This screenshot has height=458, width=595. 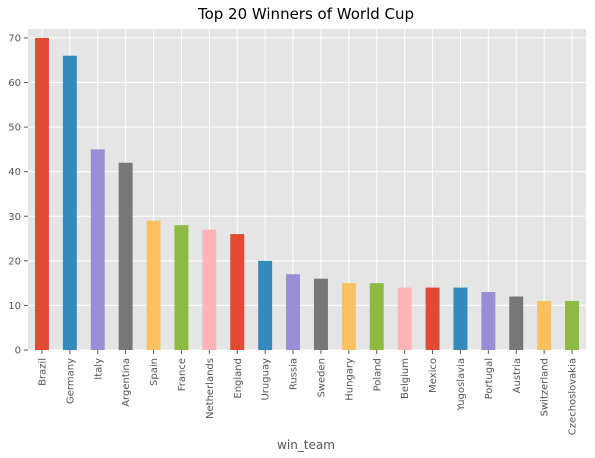 I want to click on x-tick-label: Sweden, so click(x=321, y=378).